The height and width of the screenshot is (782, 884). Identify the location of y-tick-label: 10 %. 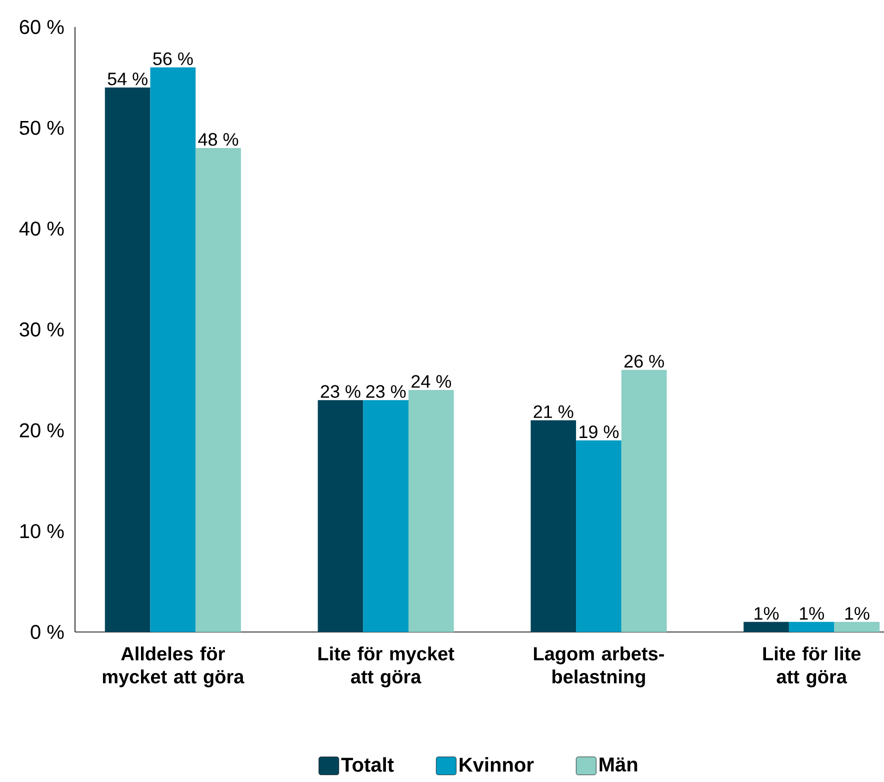
(42, 531).